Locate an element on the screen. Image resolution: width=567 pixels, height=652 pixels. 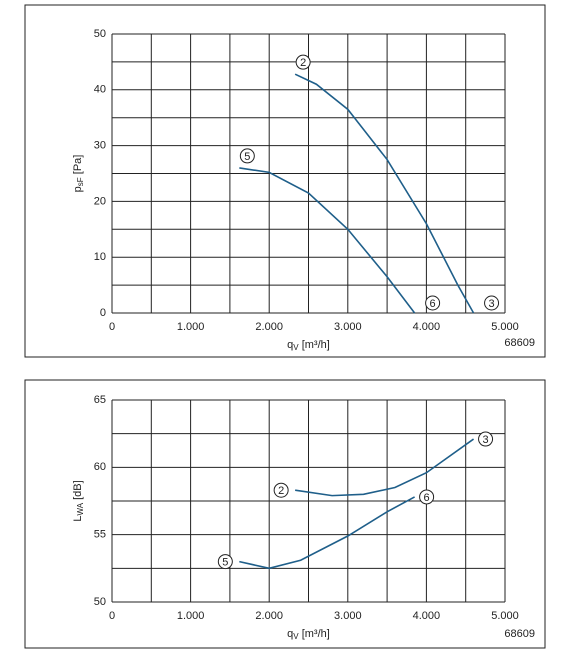
y-tick-label: 65 is located at coordinates (100, 400).